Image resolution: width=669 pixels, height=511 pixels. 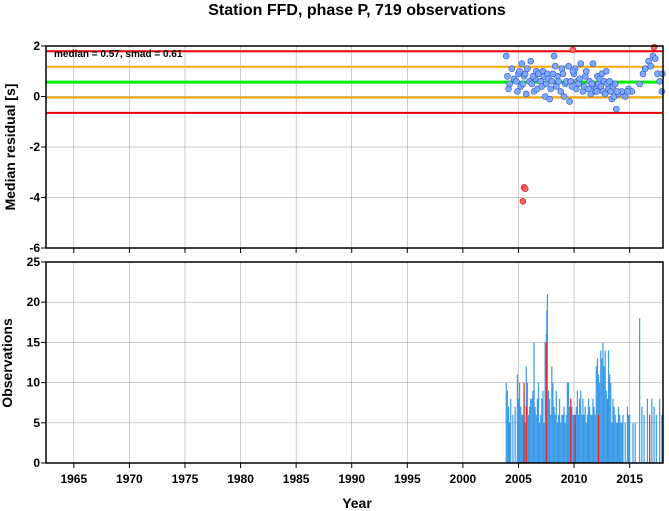 What do you see at coordinates (34, 342) in the screenshot?
I see `count-y-tick-label: 15` at bounding box center [34, 342].